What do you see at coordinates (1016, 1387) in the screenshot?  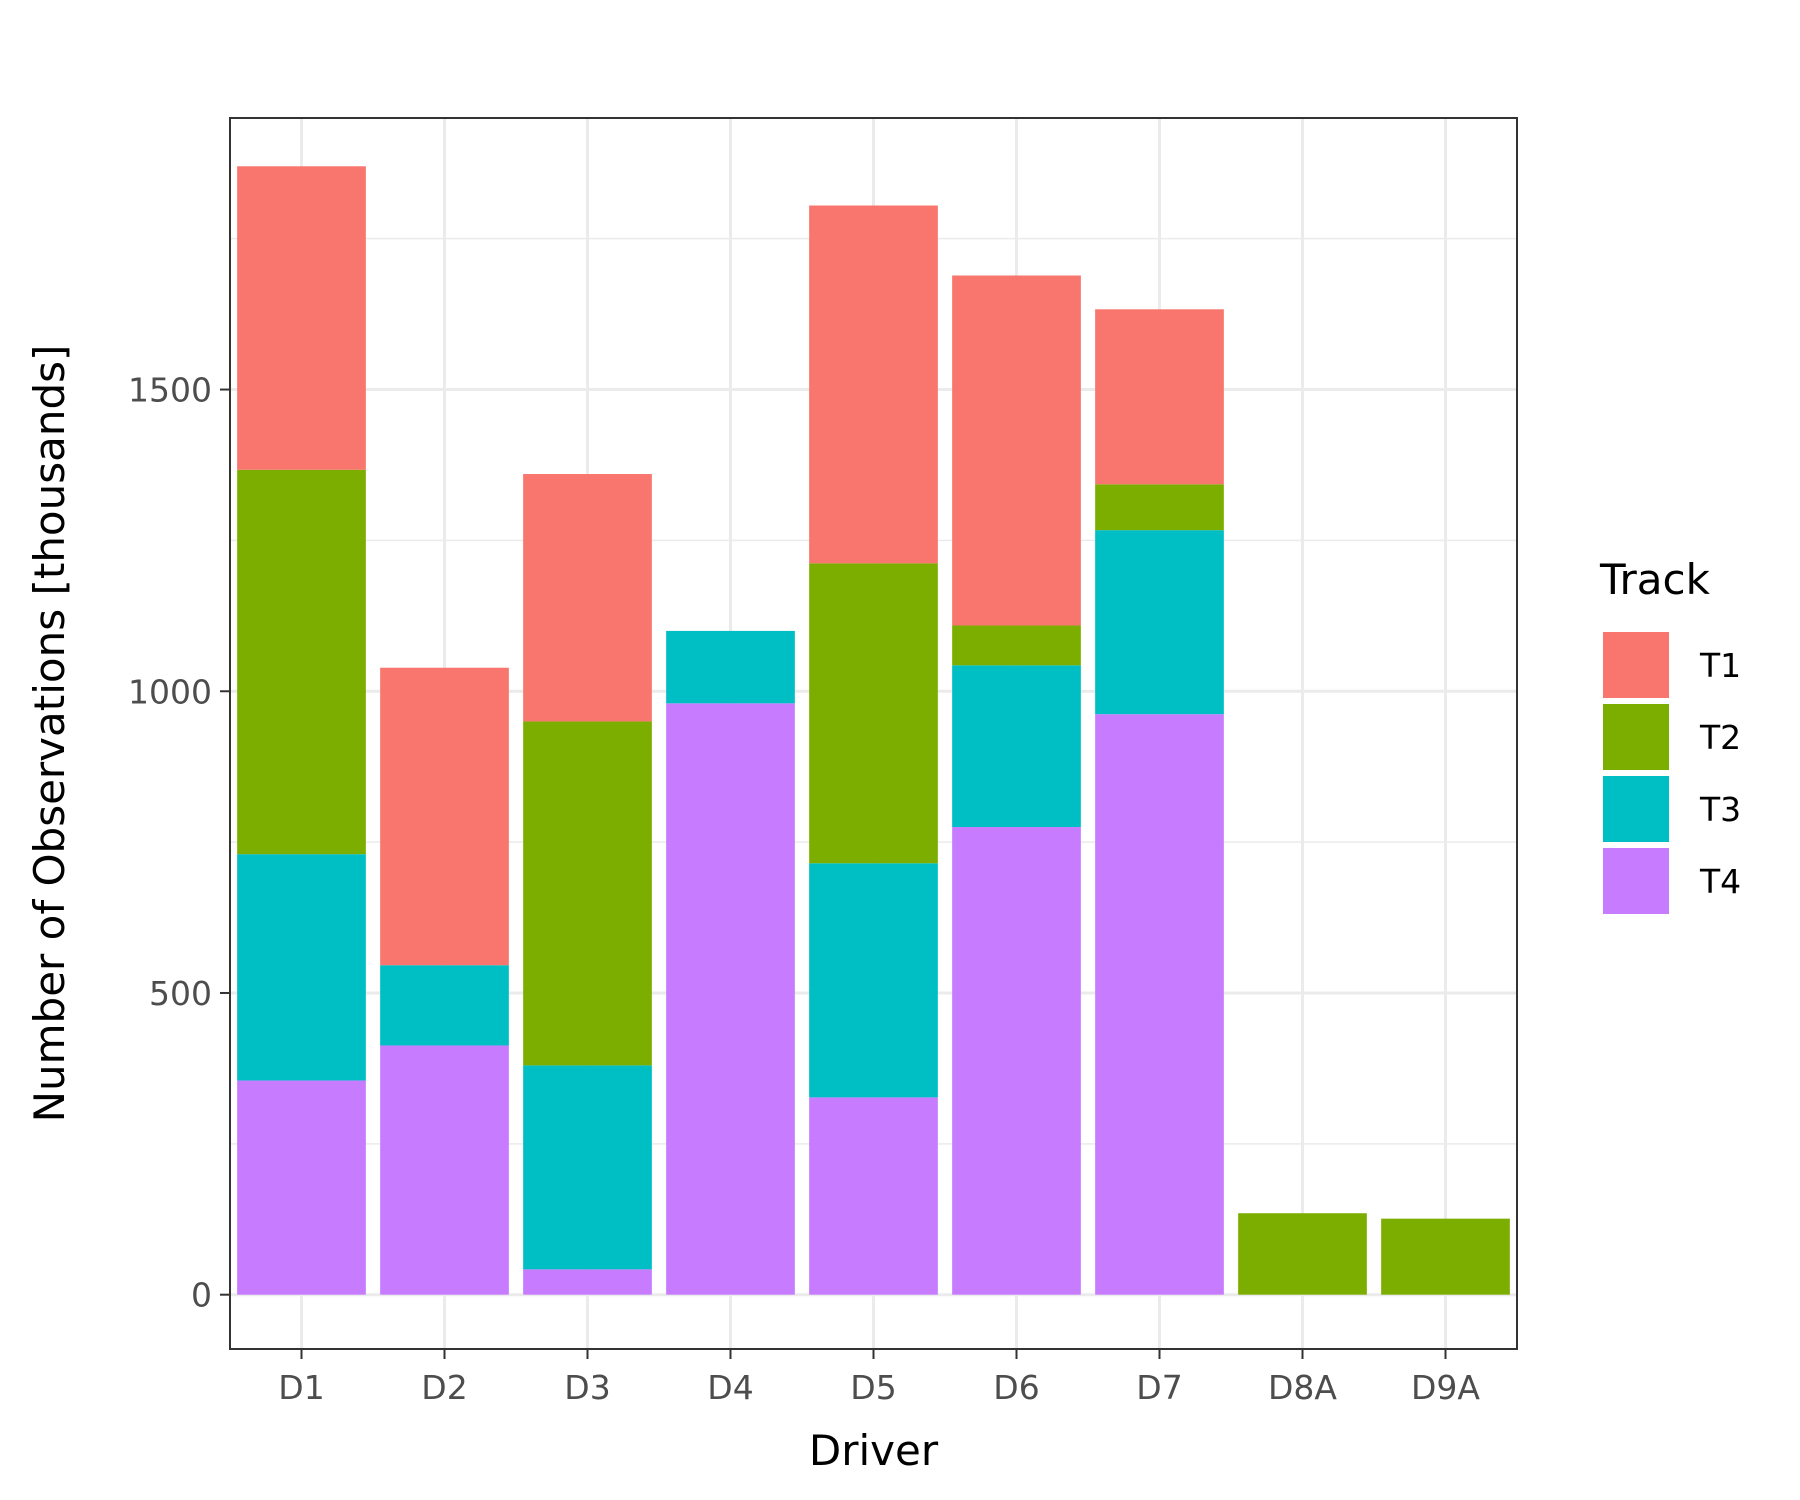 I see `x-tick-label: D6` at bounding box center [1016, 1387].